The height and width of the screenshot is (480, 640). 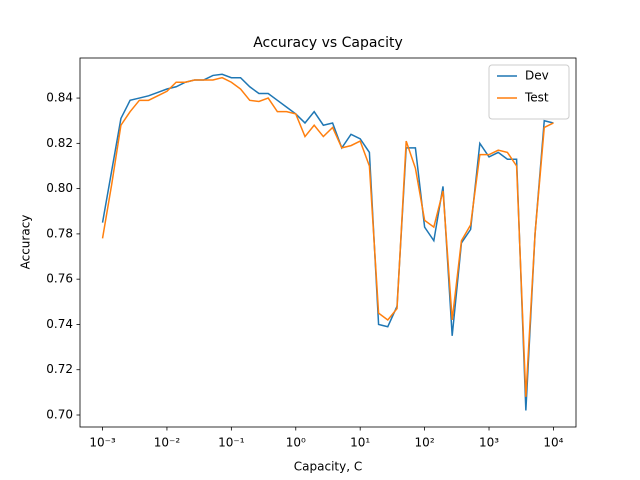 What do you see at coordinates (102, 443) in the screenshot?
I see `x-tick-label: 10⁻³` at bounding box center [102, 443].